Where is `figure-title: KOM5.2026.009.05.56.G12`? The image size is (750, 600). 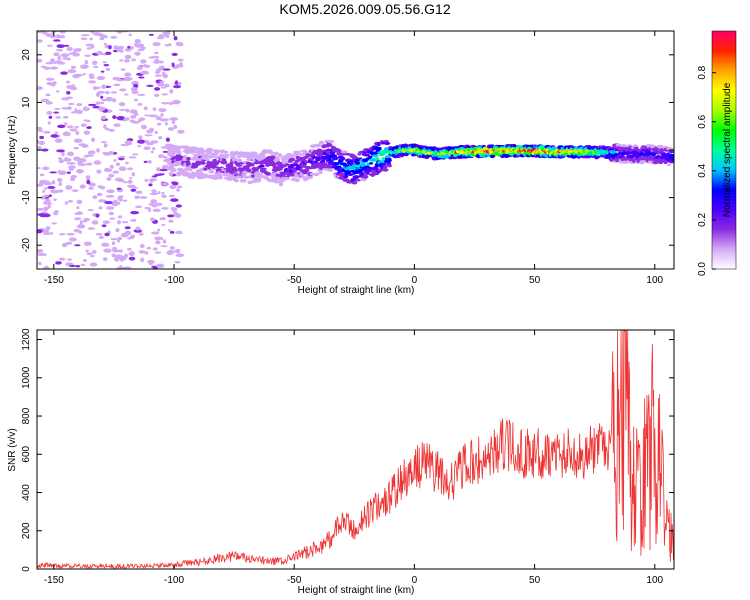
figure-title: KOM5.2026.009.05.56.G12 is located at coordinates (364, 9).